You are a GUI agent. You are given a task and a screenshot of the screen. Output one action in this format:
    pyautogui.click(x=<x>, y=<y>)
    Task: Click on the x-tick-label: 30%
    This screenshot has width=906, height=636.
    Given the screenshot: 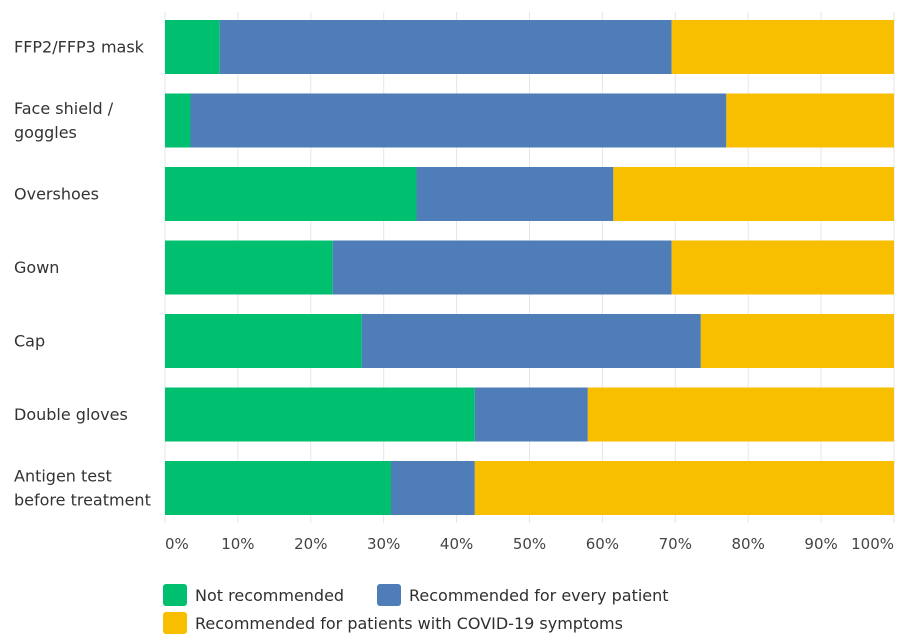 What is the action you would take?
    pyautogui.click(x=383, y=544)
    